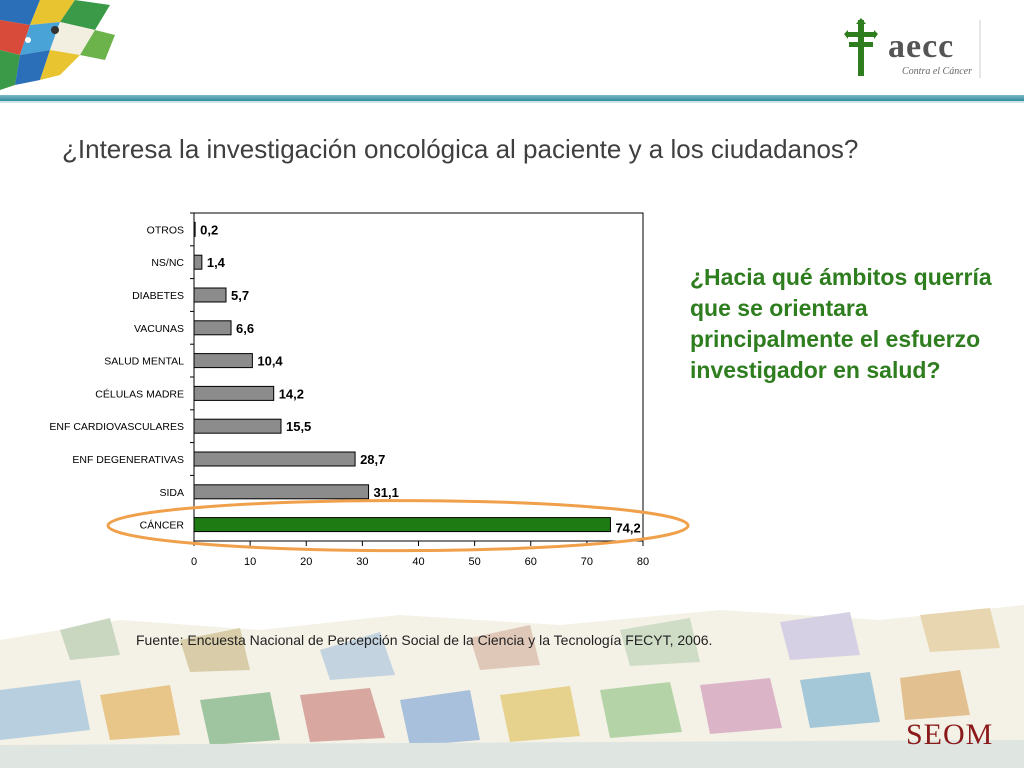  Describe the element at coordinates (144, 362) in the screenshot. I see `category-label-4: SALUD MENTAL` at that location.